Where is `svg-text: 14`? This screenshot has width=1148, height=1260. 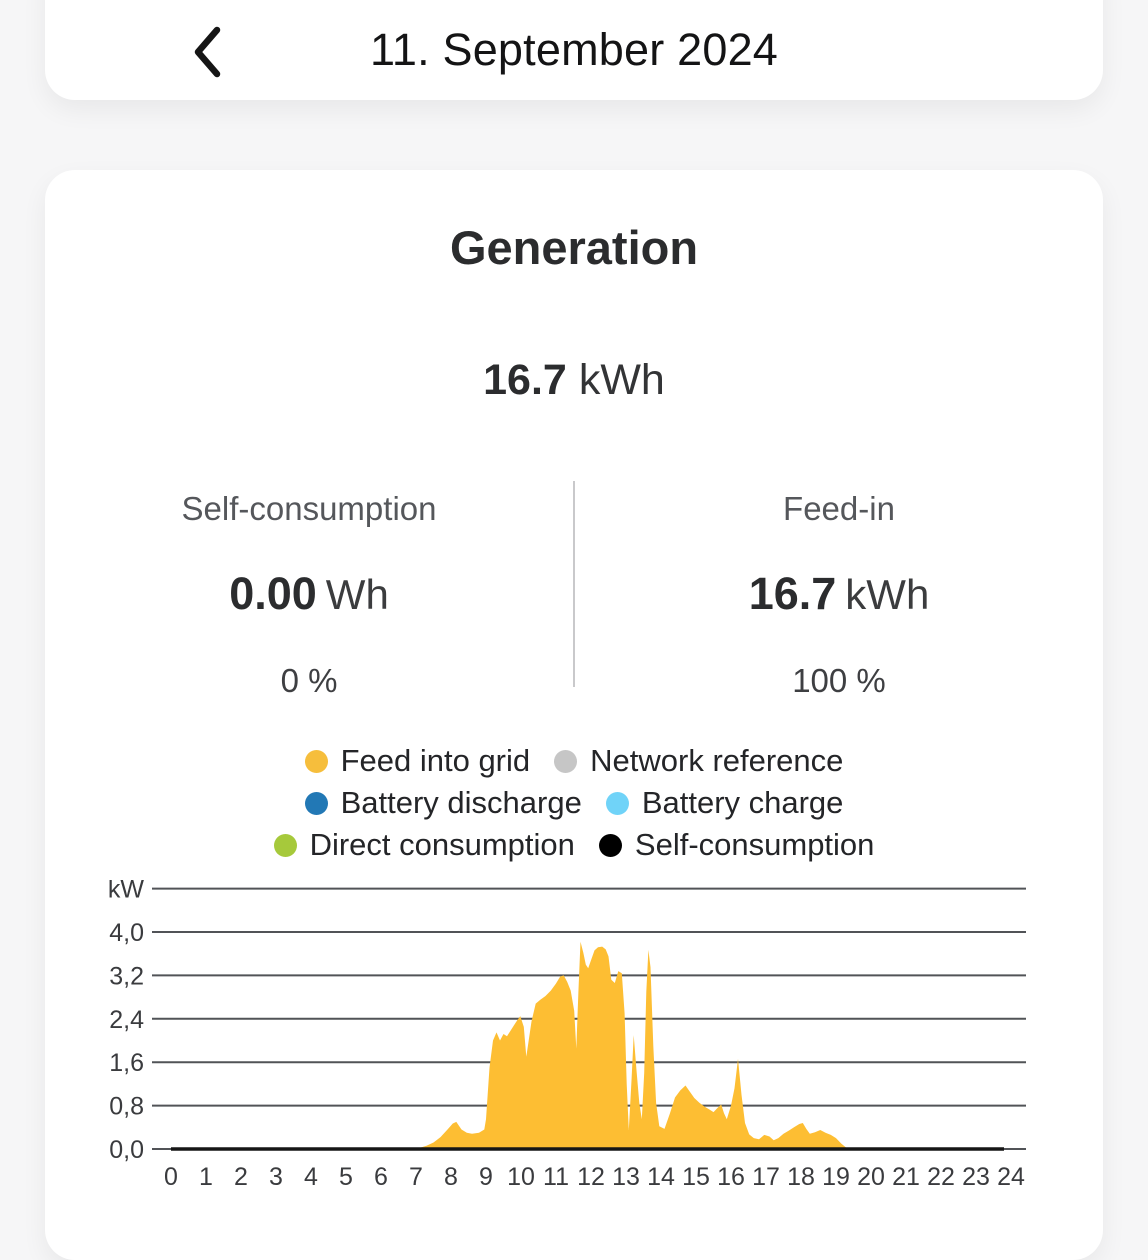 svg-text: 14 is located at coordinates (661, 1177).